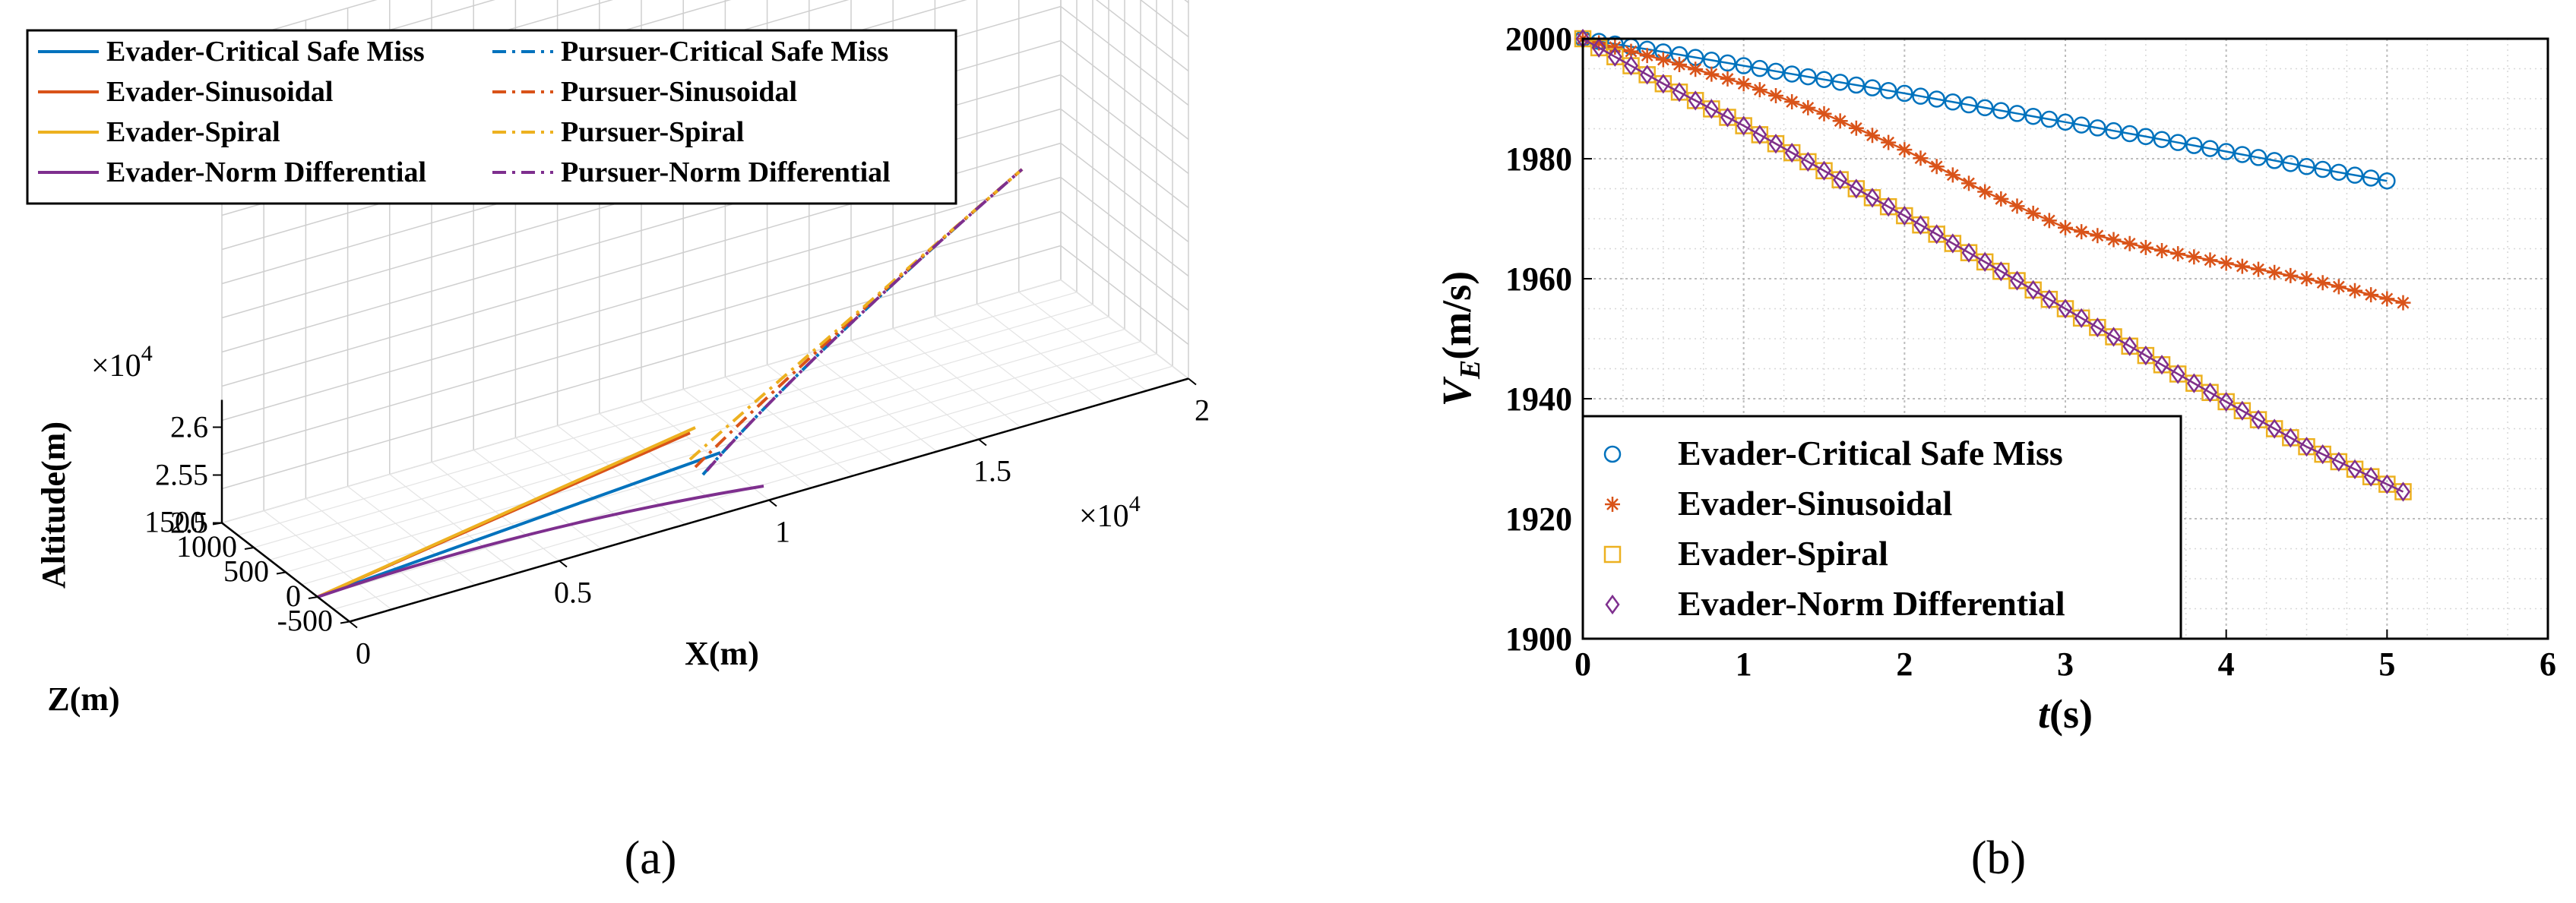 This screenshot has height=903, width=2576. What do you see at coordinates (652, 132) in the screenshot?
I see `legend-label-pursuer-spiral: Pursuer-Spiral` at bounding box center [652, 132].